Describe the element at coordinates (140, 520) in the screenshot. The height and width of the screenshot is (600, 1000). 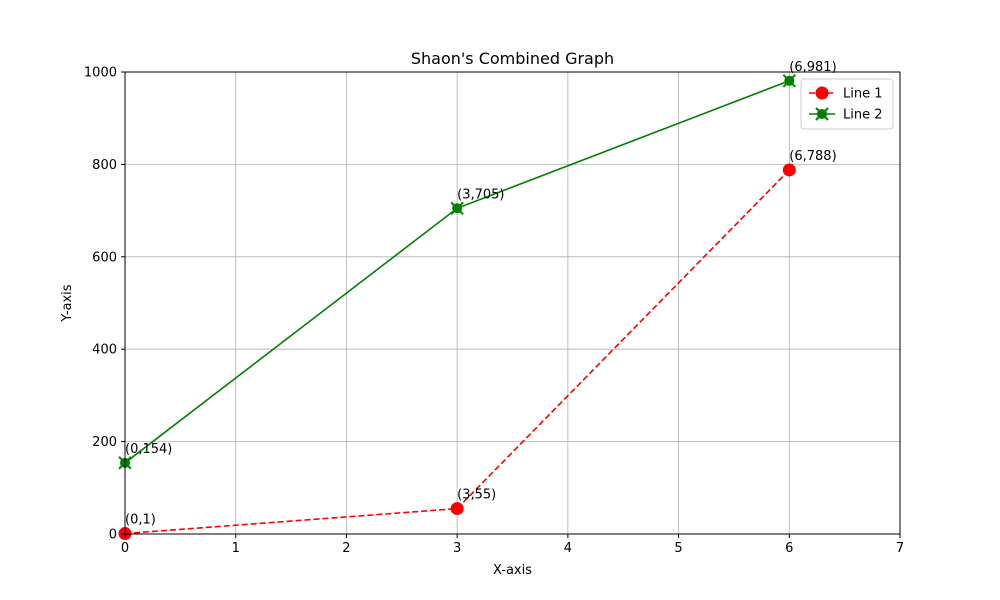
I see `data-label: (0,1)` at that location.